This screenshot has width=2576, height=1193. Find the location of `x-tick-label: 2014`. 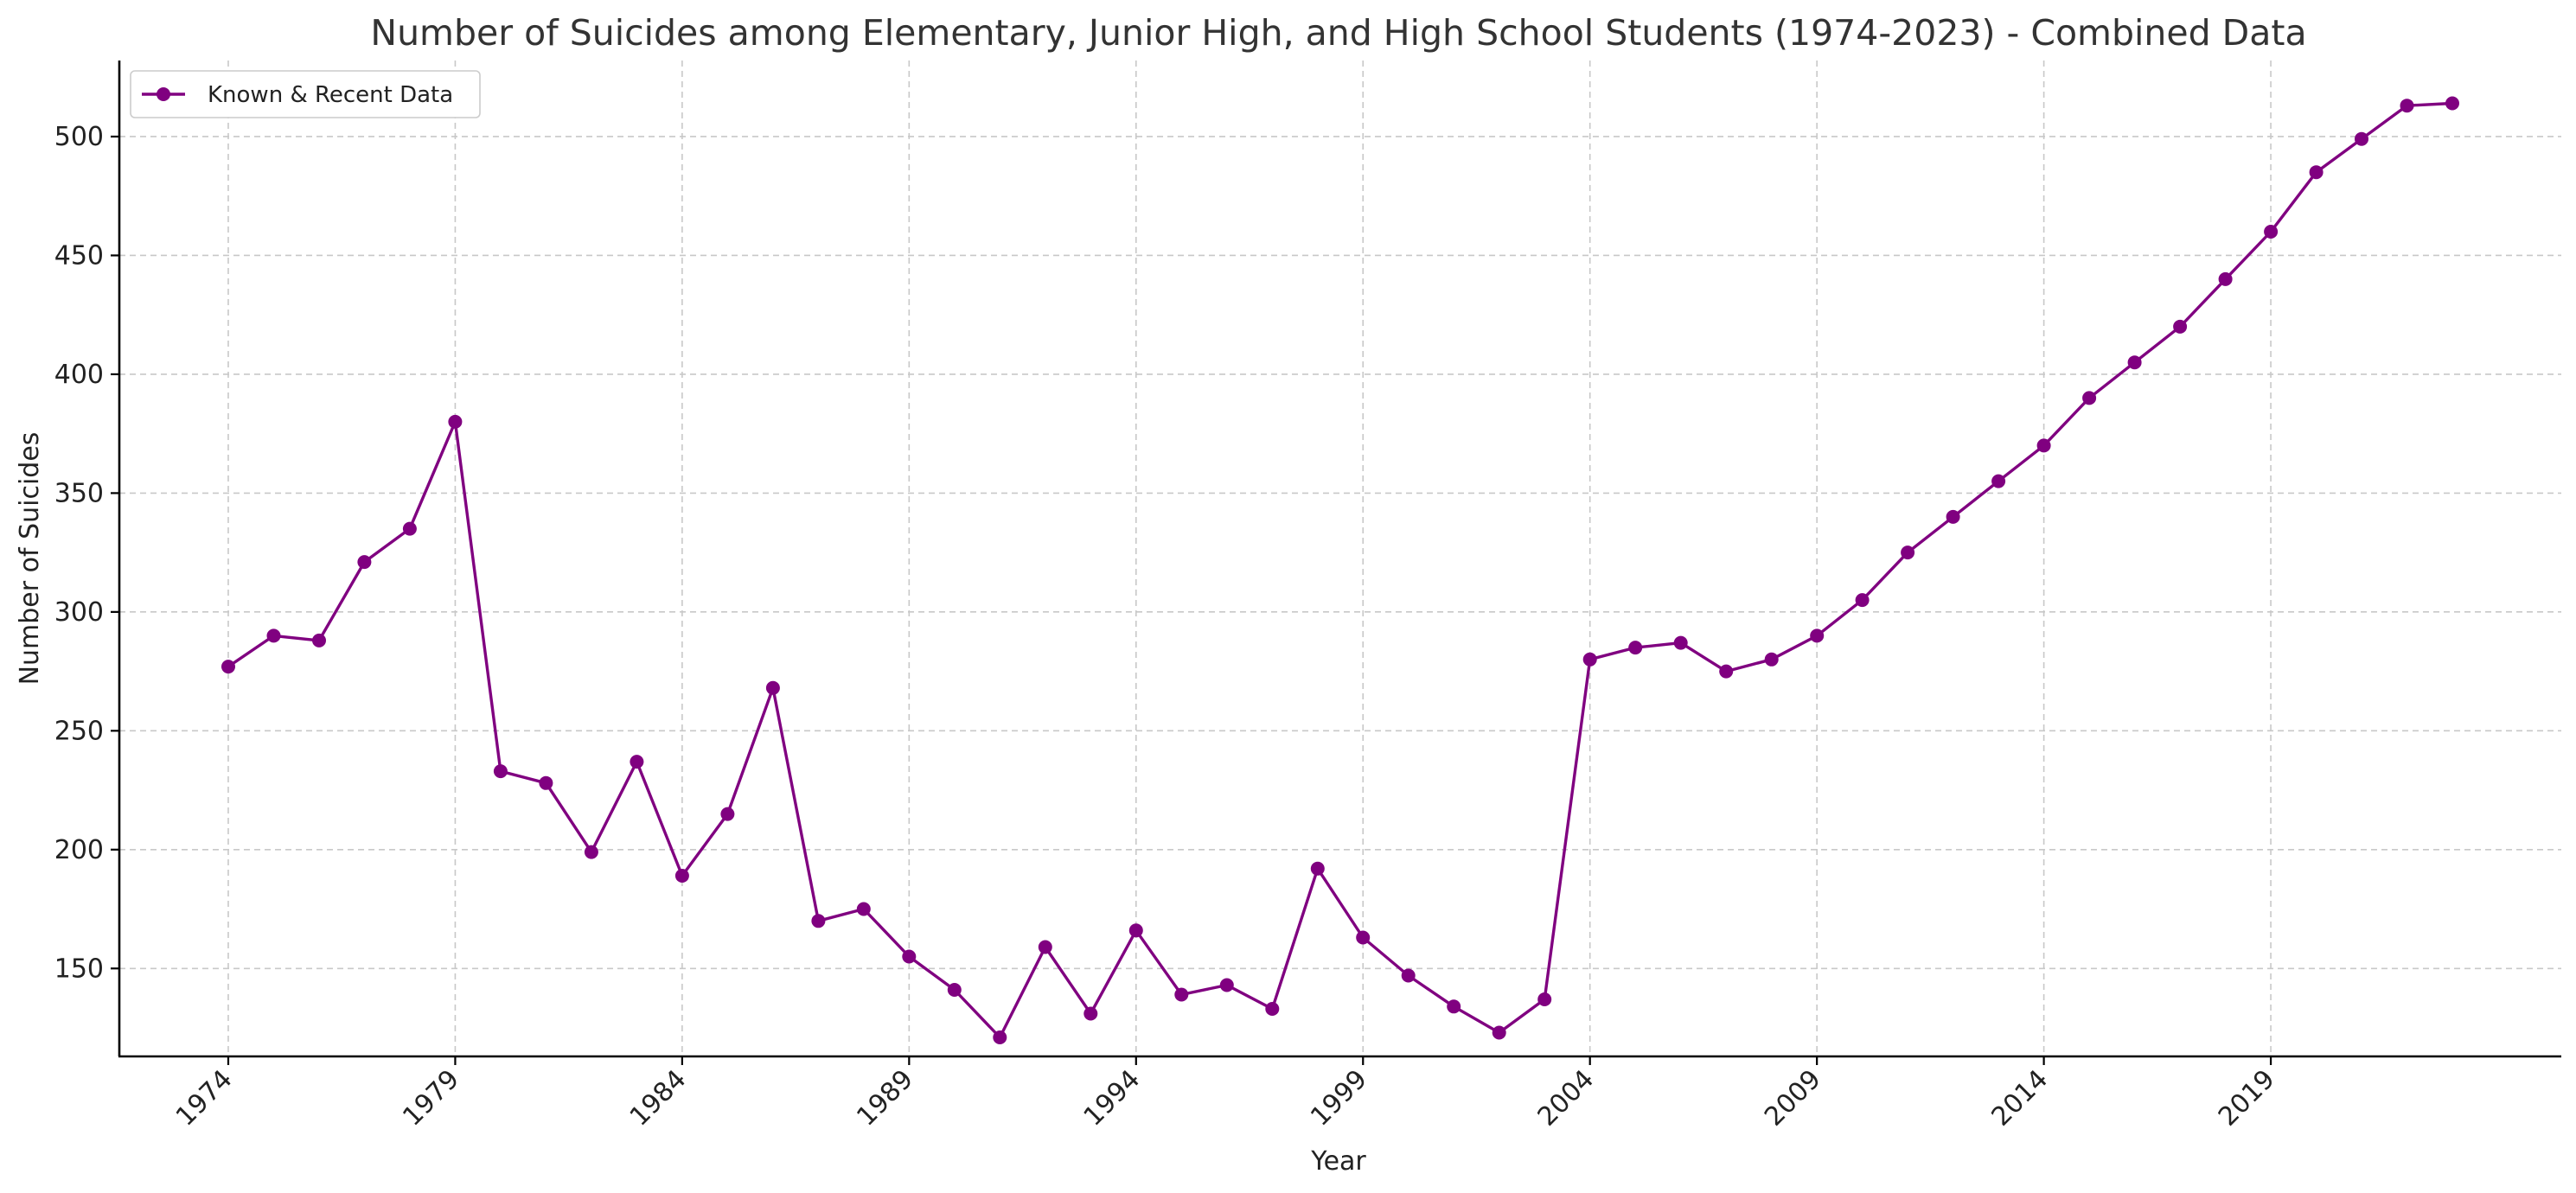

x-tick-label: 2014 is located at coordinates (2021, 1098).